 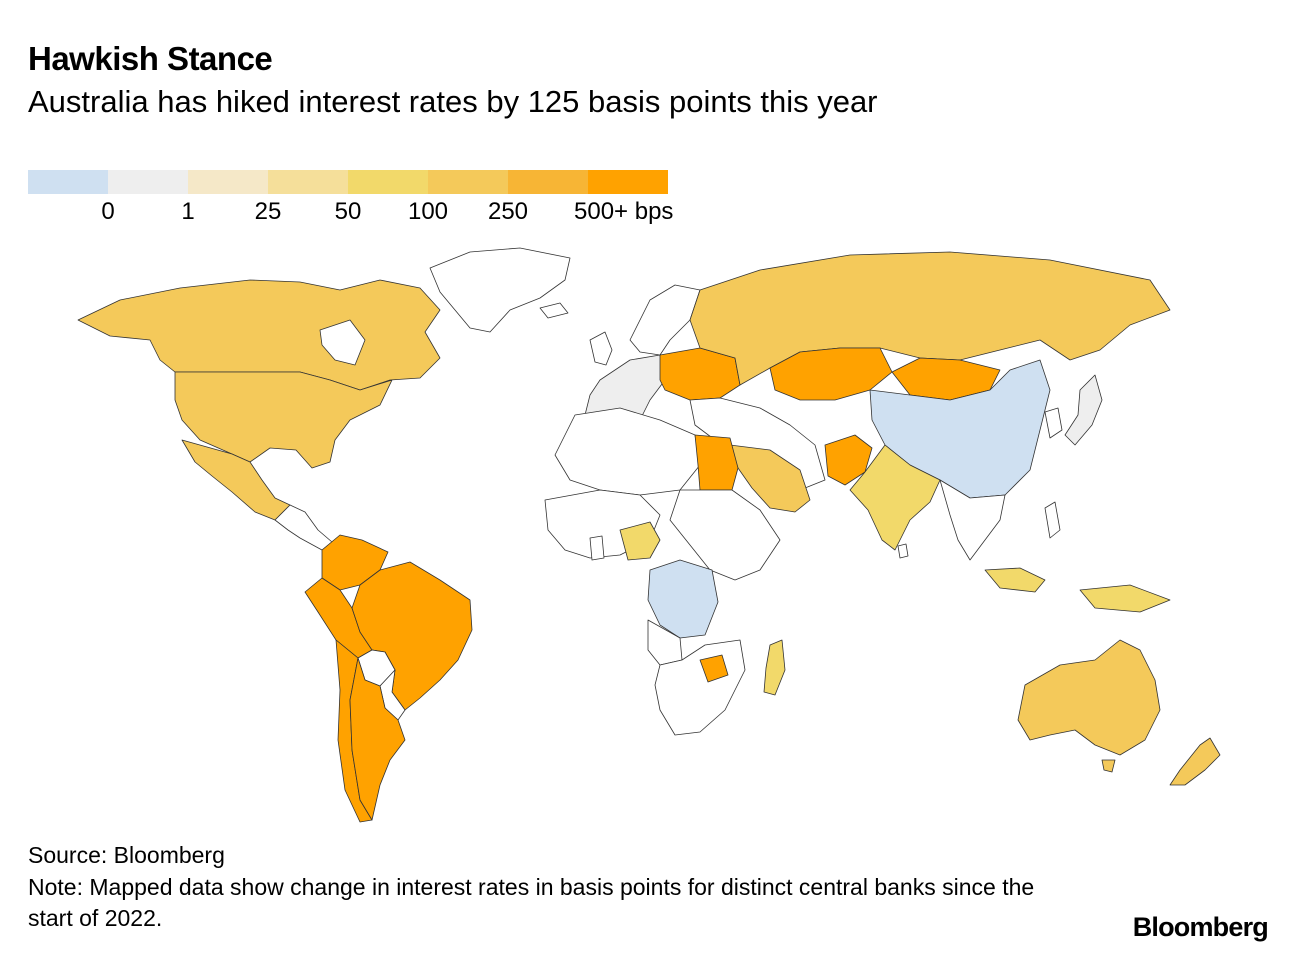 I want to click on region-russia, so click(x=930, y=318).